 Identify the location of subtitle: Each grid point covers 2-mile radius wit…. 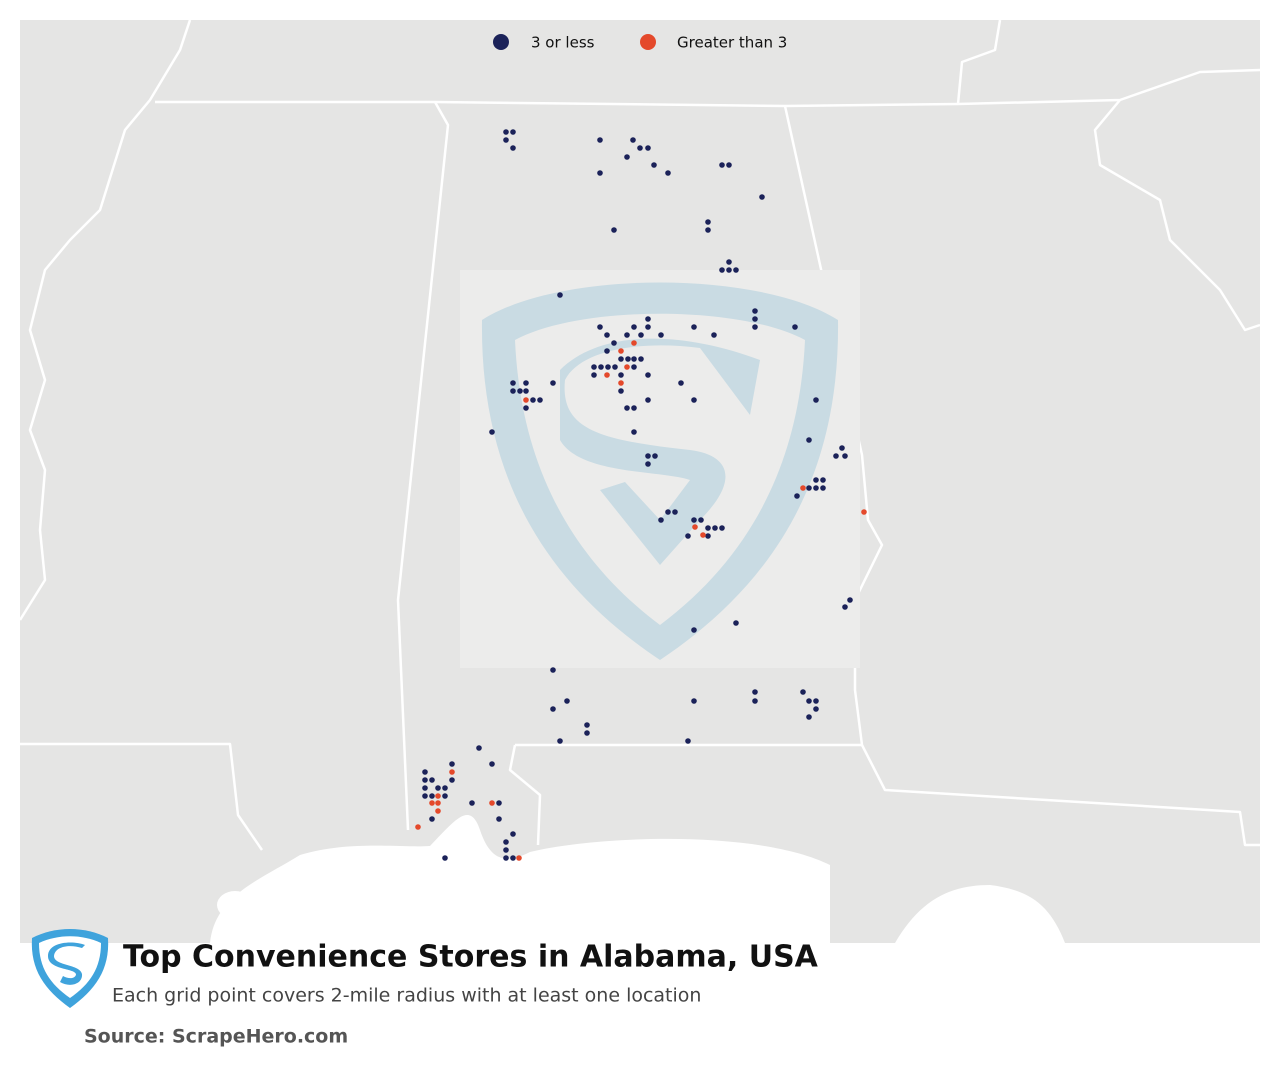
(406, 996).